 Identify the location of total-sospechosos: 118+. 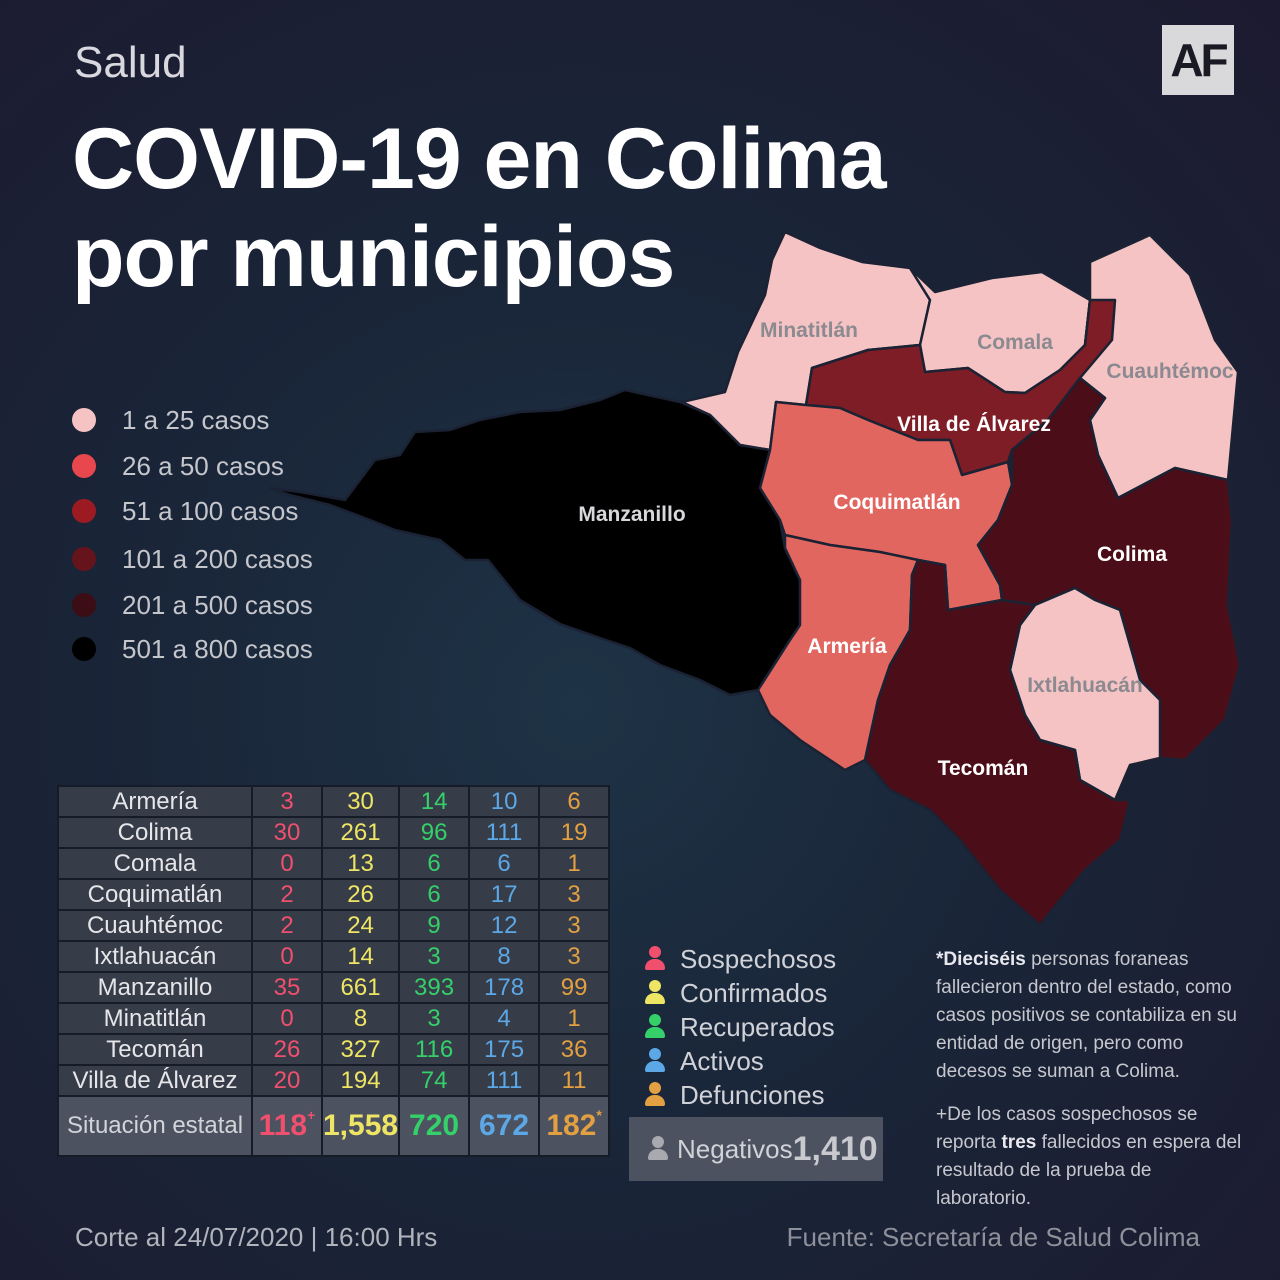
(287, 1126).